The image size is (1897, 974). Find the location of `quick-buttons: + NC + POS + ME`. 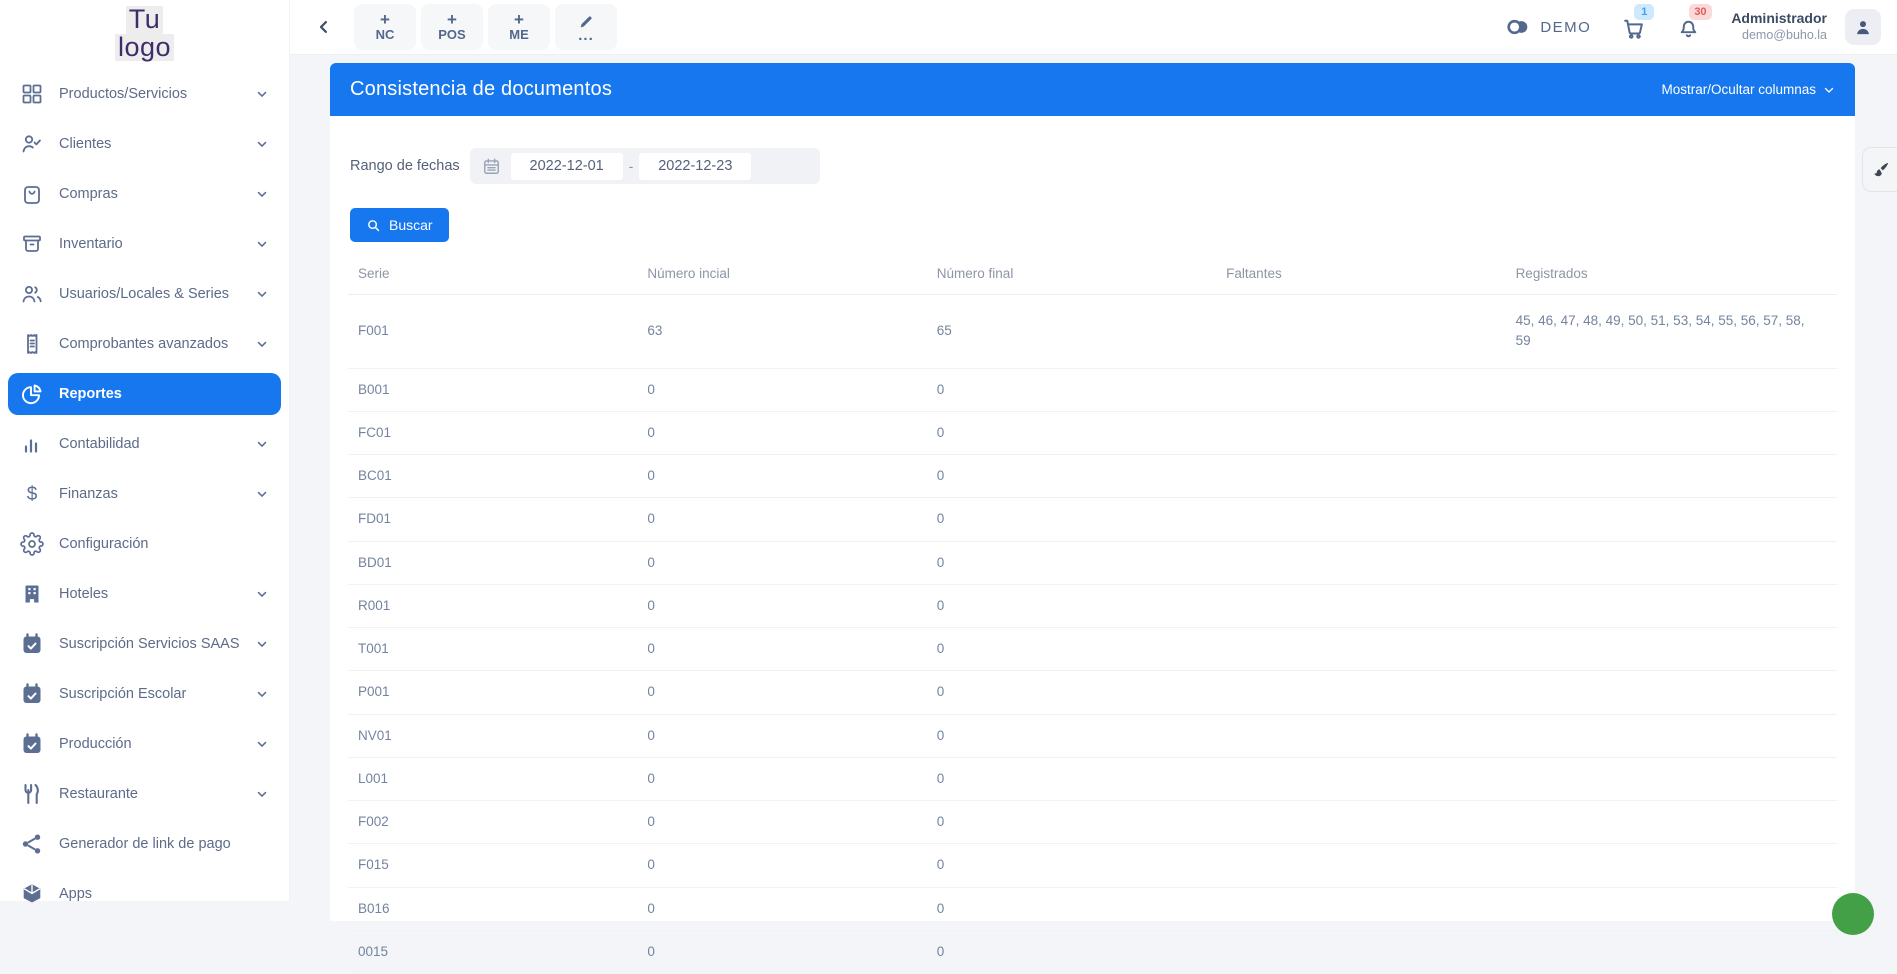

quick-buttons: + NC + POS + ME is located at coordinates (454, 27).